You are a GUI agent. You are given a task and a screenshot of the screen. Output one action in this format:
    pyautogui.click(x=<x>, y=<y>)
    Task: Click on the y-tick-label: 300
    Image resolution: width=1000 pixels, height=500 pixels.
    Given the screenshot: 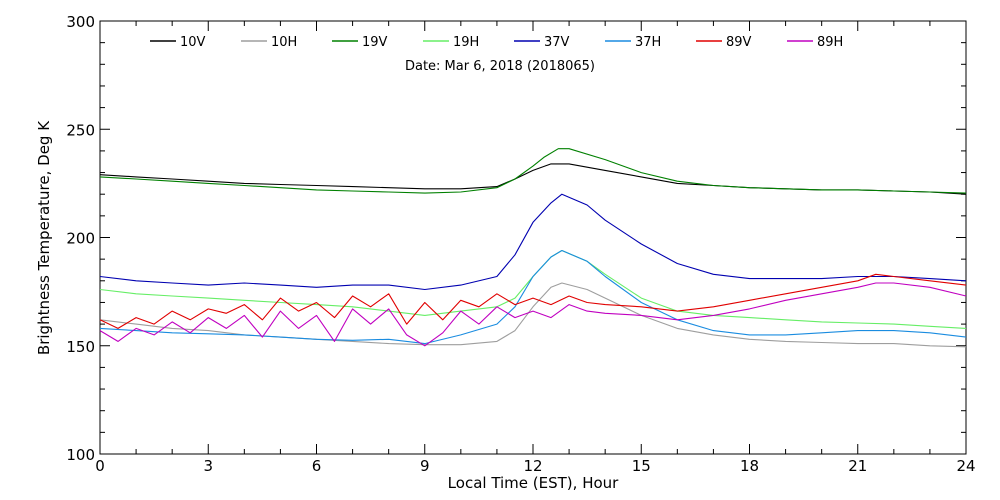 What is the action you would take?
    pyautogui.click(x=80, y=22)
    